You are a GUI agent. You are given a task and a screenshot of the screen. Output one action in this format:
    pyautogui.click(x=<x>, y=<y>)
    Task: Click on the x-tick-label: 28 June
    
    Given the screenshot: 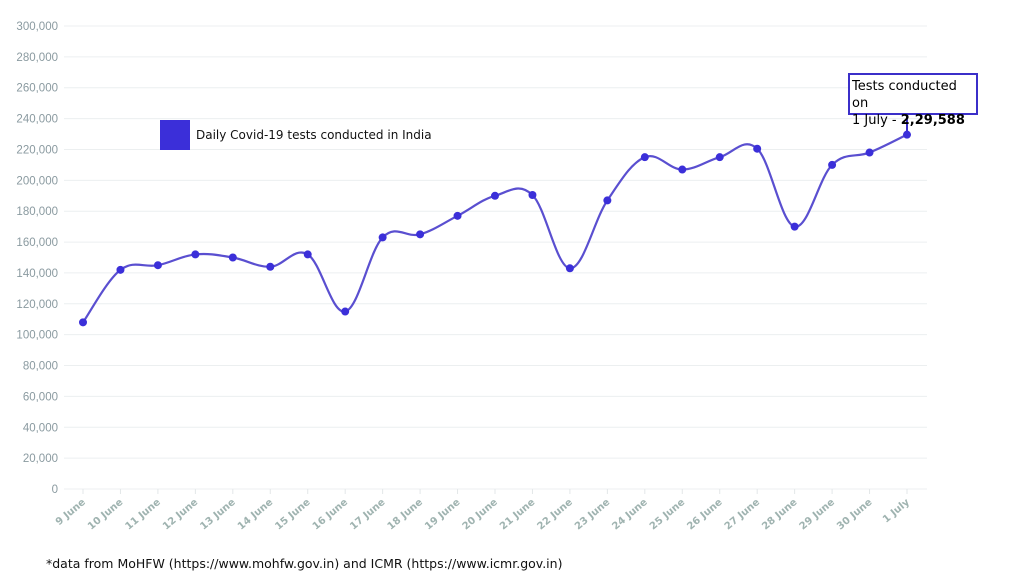 What is the action you would take?
    pyautogui.click(x=780, y=515)
    